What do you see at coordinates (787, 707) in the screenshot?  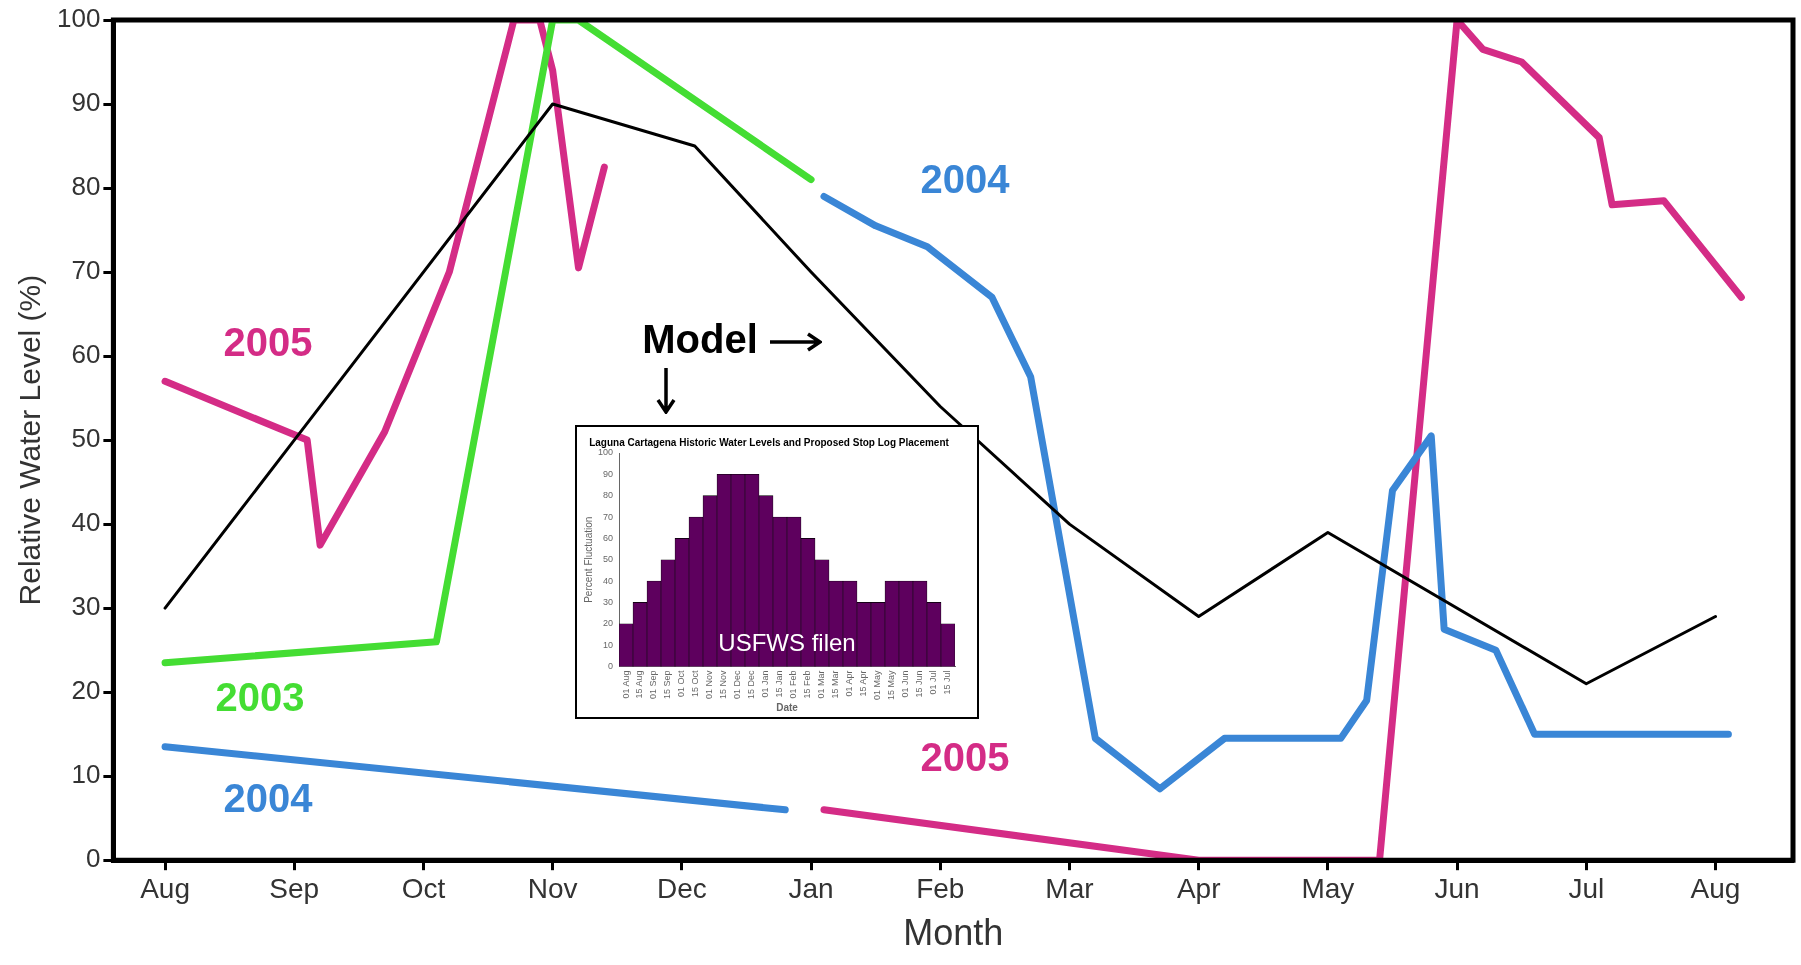 I see `x-axis-title: Date` at bounding box center [787, 707].